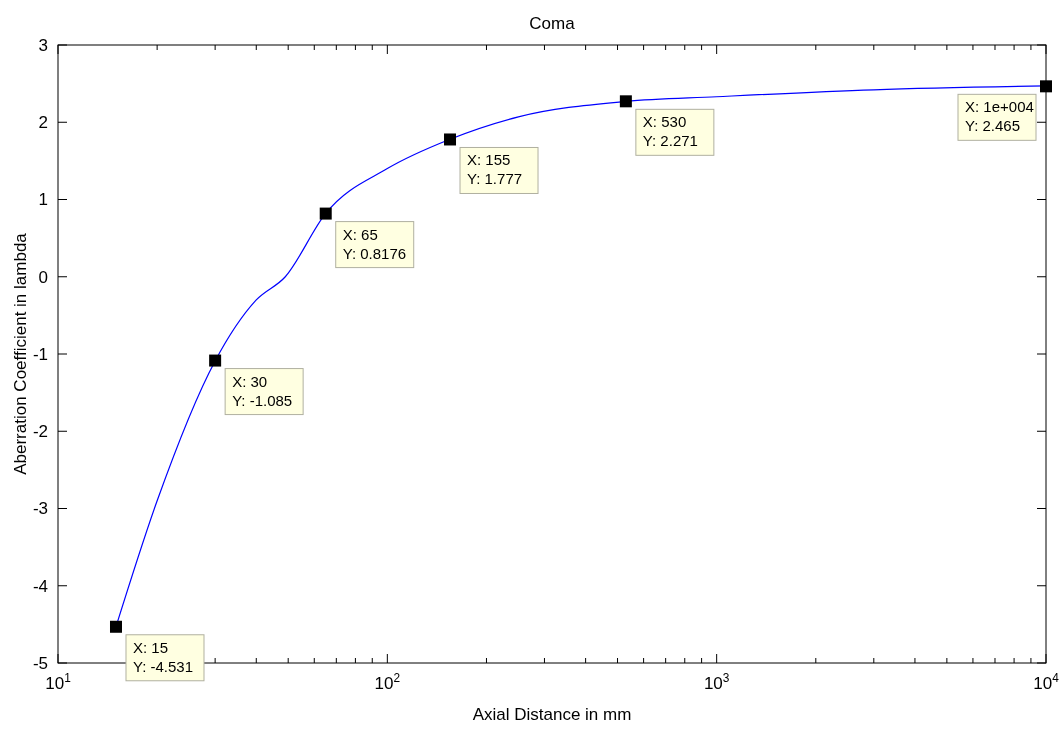  Describe the element at coordinates (374, 243) in the screenshot. I see `annotation: X: 65 Y: 0.8176` at that location.